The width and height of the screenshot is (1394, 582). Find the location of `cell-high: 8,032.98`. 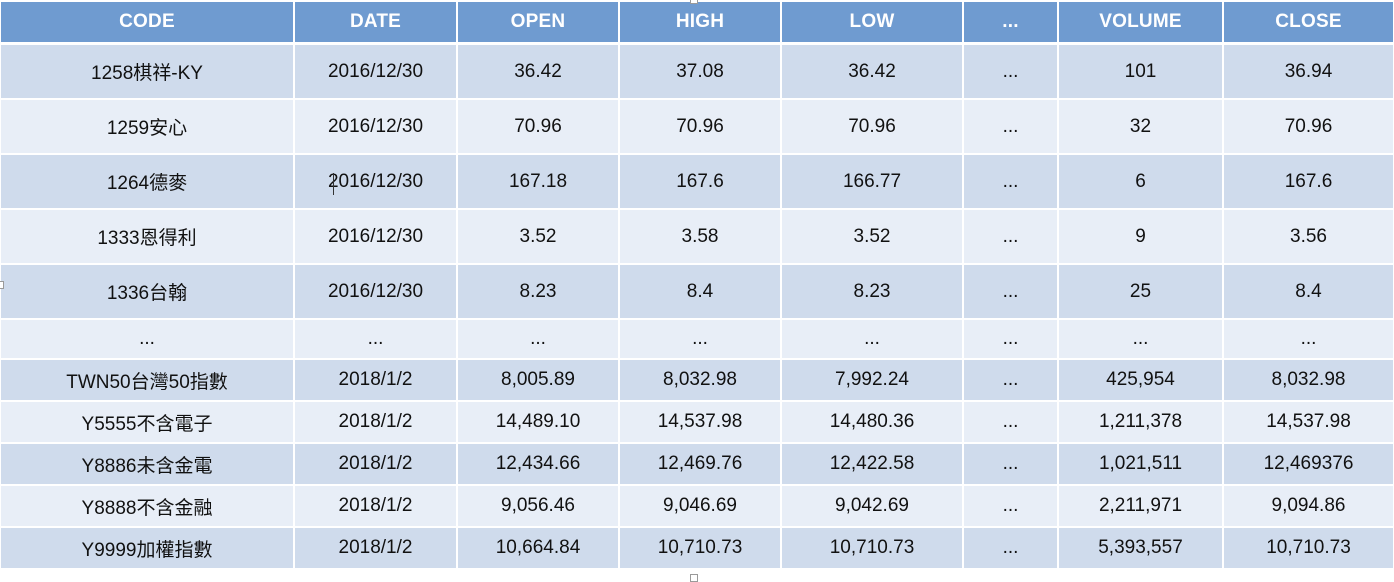

cell-high: 8,032.98 is located at coordinates (700, 380).